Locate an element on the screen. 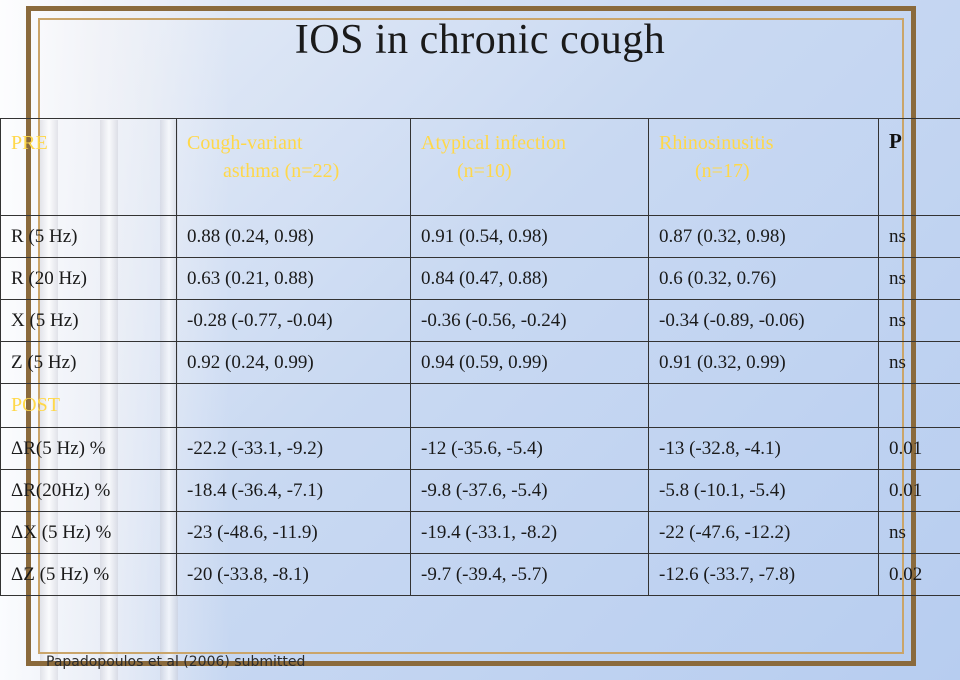 Image resolution: width=960 pixels, height=680 pixels. table-cell: -12.6 (-33.7, -7.8) is located at coordinates (763, 574).